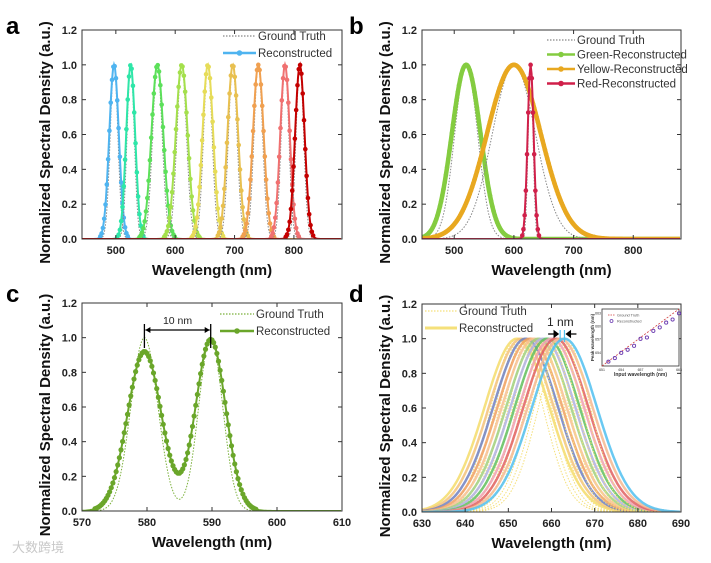  What do you see at coordinates (294, 251) in the screenshot?
I see `x-tick-label: 800` at bounding box center [294, 251].